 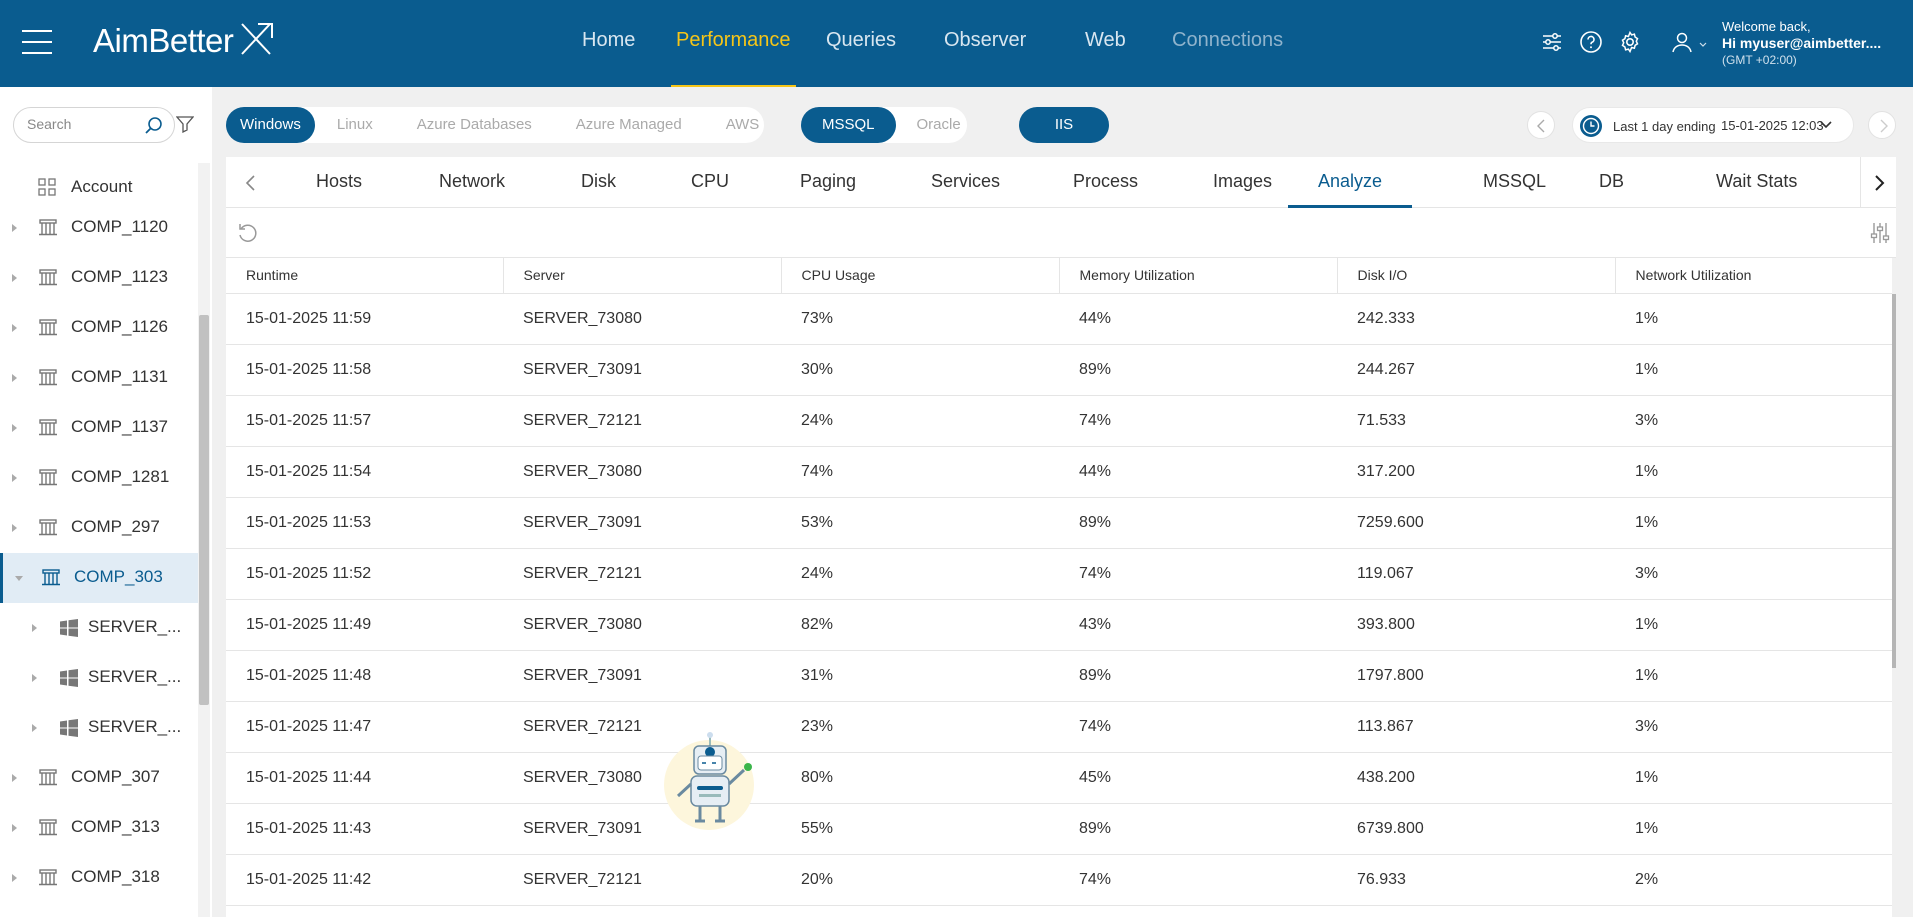 What do you see at coordinates (1882, 125) in the screenshot?
I see `next-period-button` at bounding box center [1882, 125].